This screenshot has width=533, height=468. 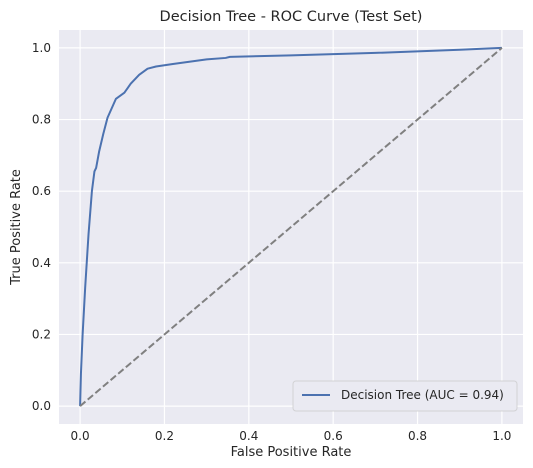 I want to click on chart-title: Decision Tree - ROC Curve (Test Set), so click(x=291, y=17).